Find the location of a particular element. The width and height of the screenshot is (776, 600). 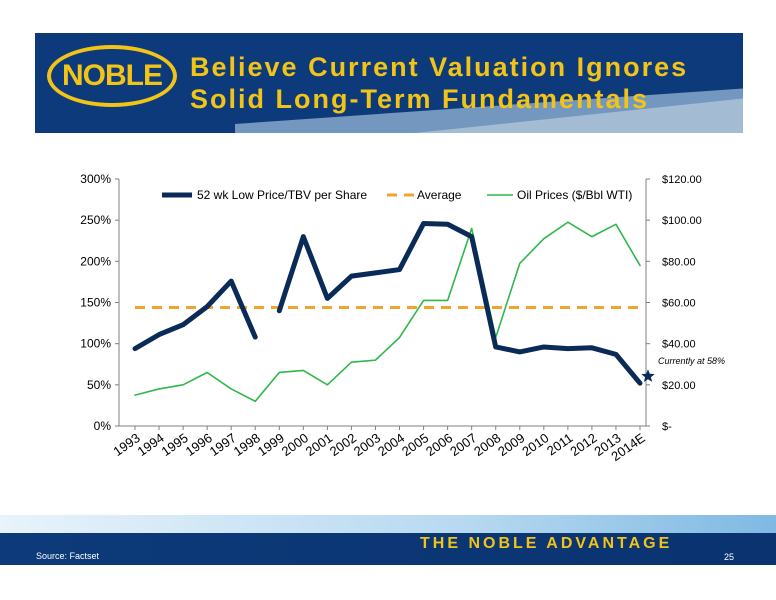

right-tick-label: $60.00 is located at coordinates (679, 304).